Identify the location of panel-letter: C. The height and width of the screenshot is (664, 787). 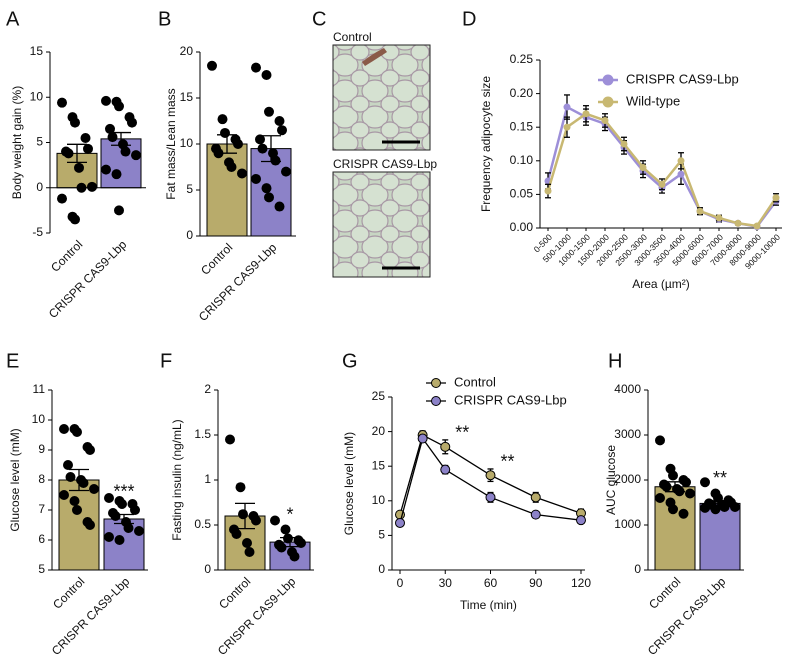
(319, 19).